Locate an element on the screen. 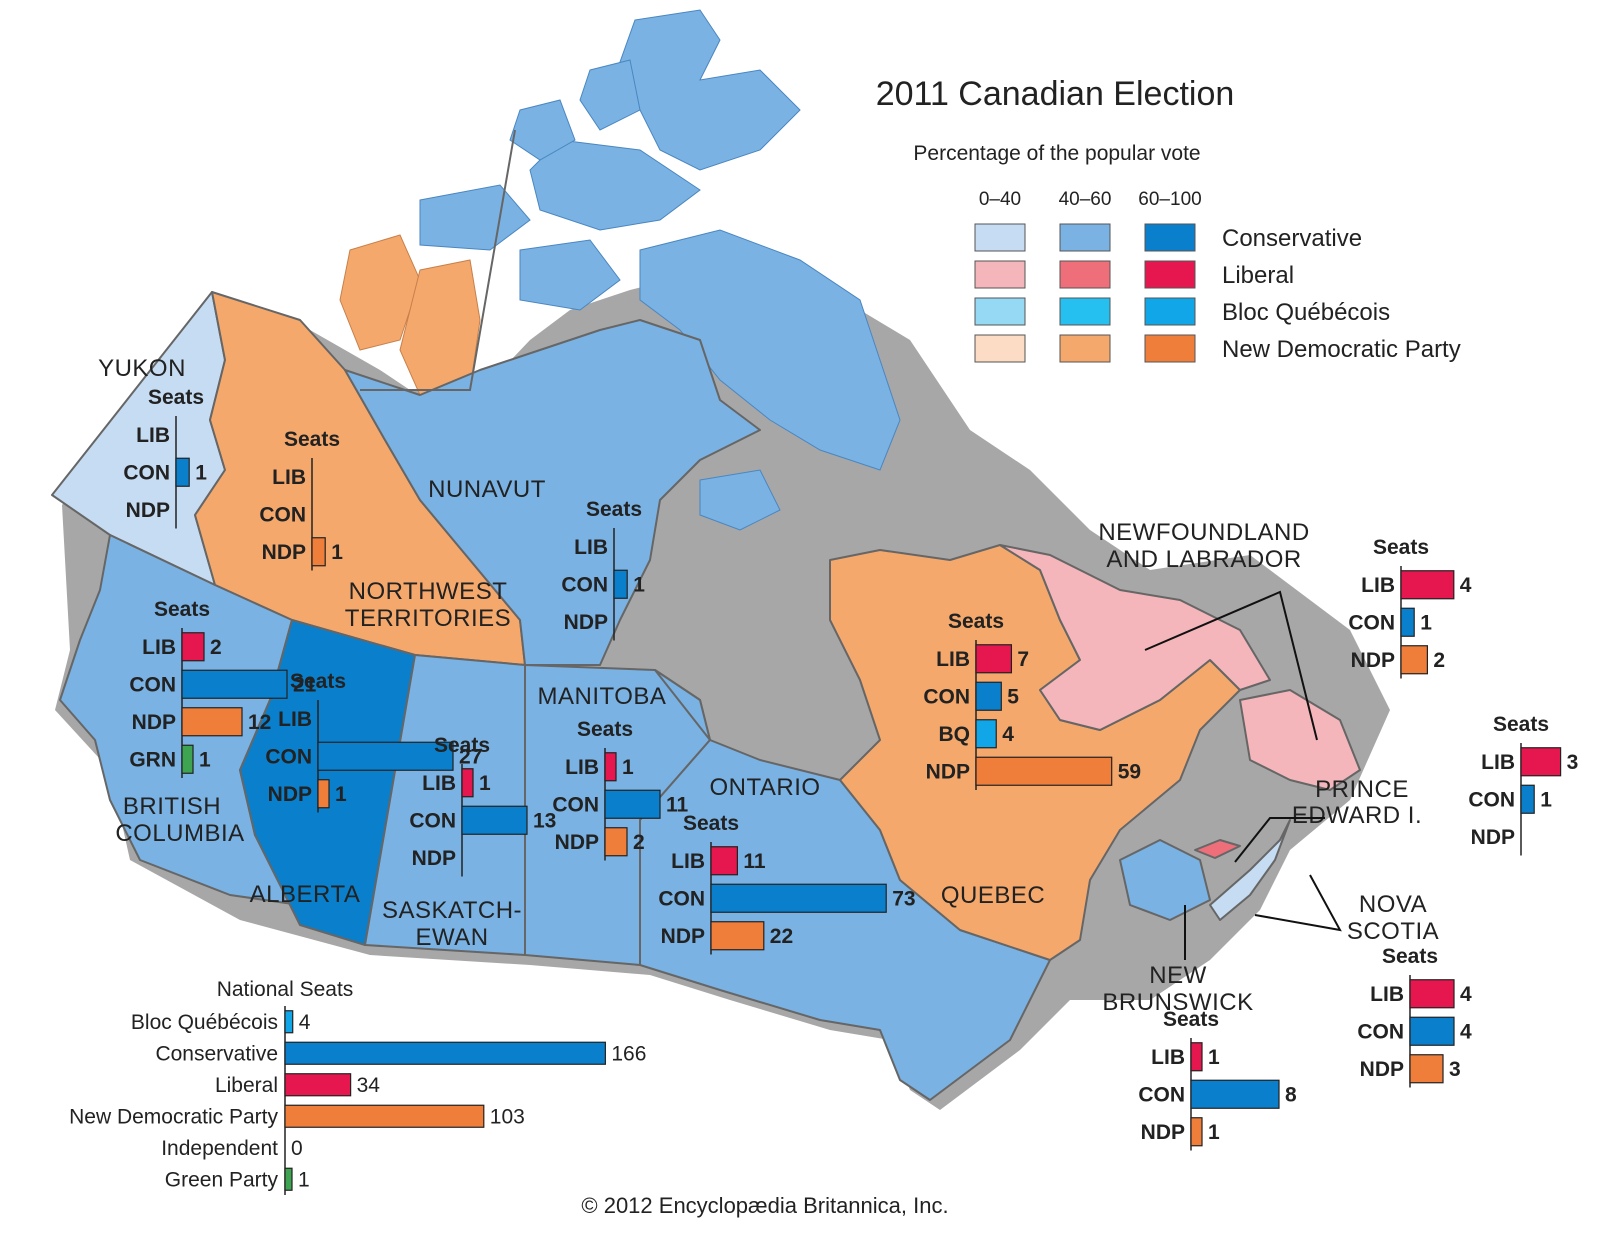 This screenshot has width=1600, height=1236. manitoba-value-ndp: 2 is located at coordinates (639, 842).